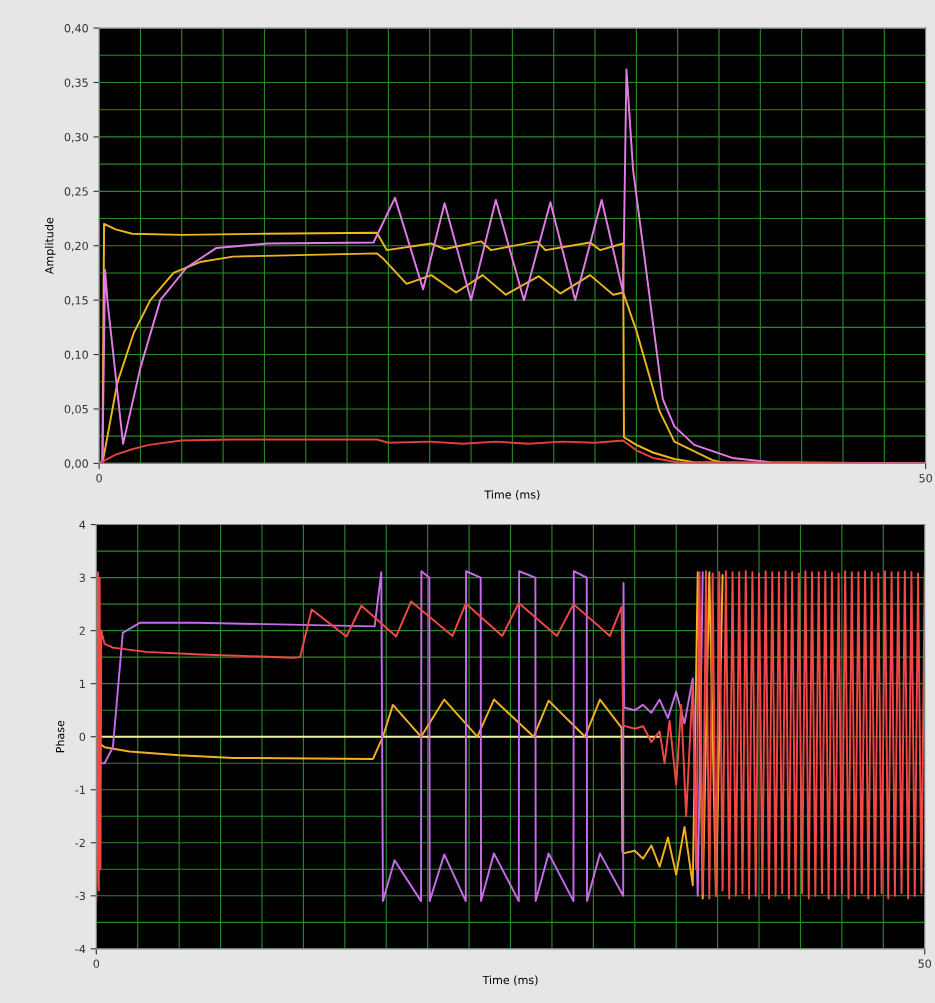 The height and width of the screenshot is (1003, 935). Describe the element at coordinates (76, 246) in the screenshot. I see `y-tick-label: 0,20` at that location.